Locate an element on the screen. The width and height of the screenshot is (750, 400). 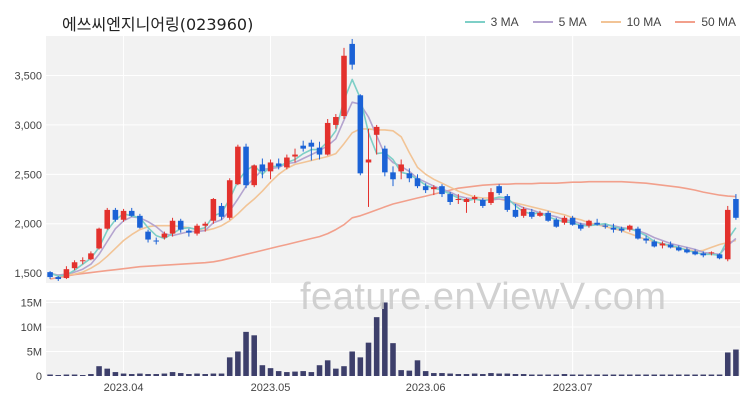
legend-label-5ma: 5 MA is located at coordinates (572, 22).